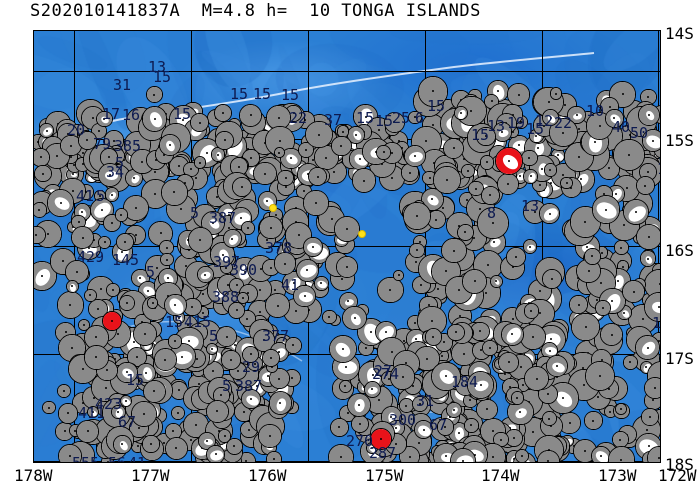 The width and height of the screenshot is (699, 495). I want to click on event-id-label: 287, so click(383, 453).